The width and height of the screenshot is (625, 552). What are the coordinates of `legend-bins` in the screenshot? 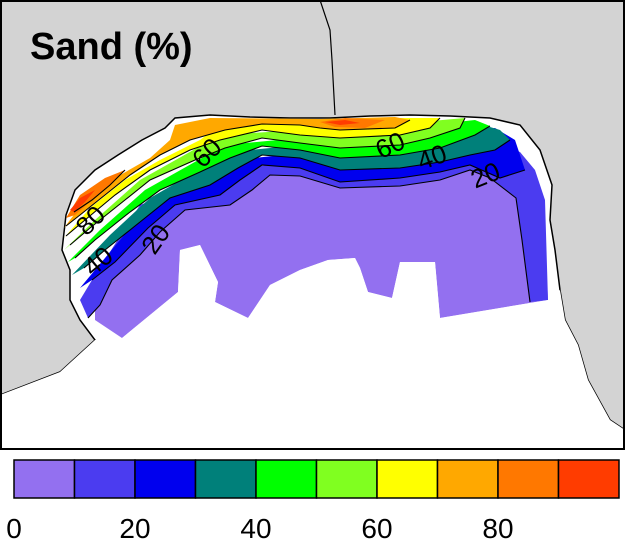 It's located at (316, 479).